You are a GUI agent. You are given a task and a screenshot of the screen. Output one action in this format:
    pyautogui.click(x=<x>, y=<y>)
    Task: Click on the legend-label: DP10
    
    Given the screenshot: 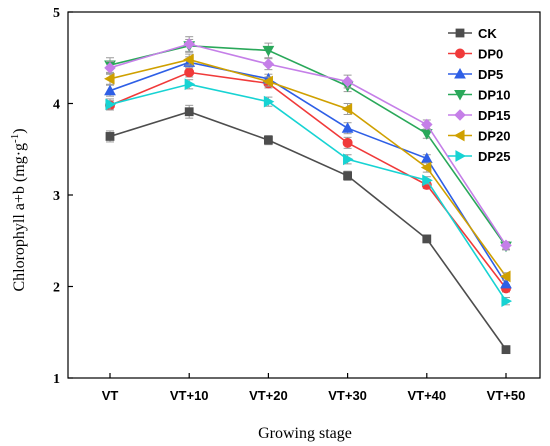 What is the action you would take?
    pyautogui.click(x=494, y=95)
    